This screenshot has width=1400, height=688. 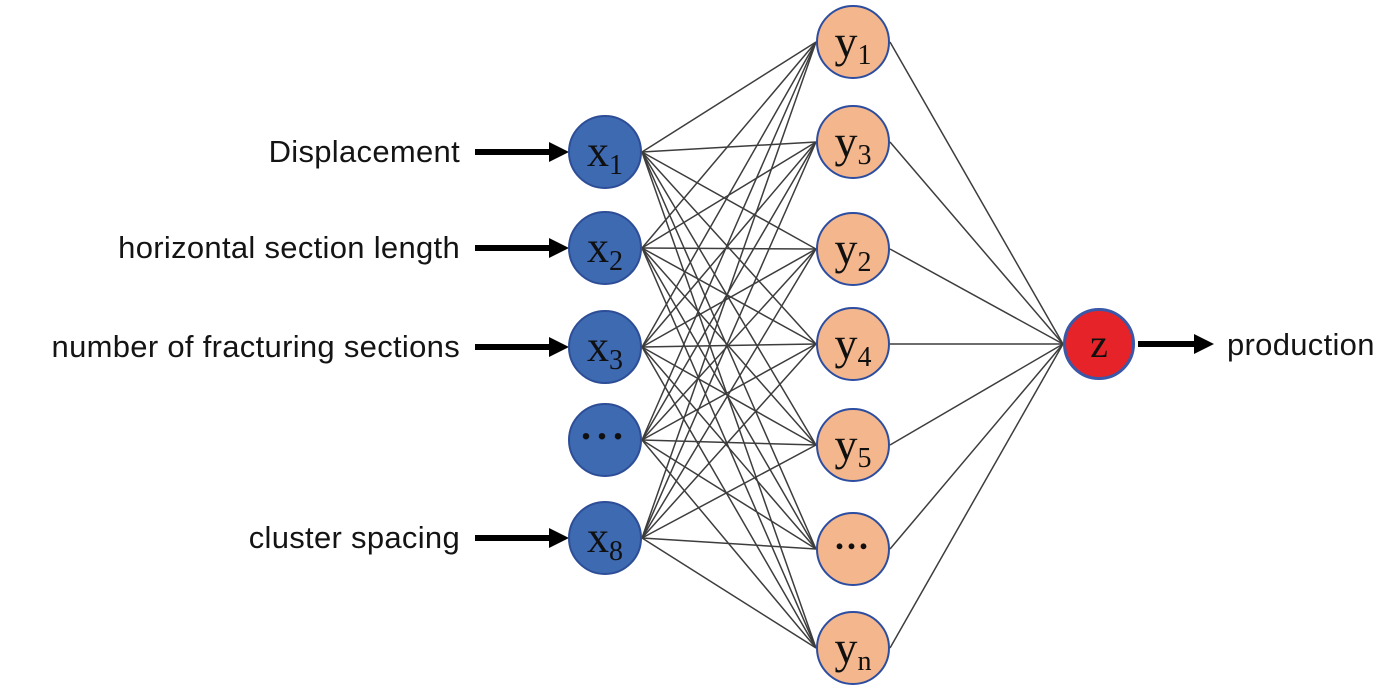 I want to click on arrow-z-to-production, so click(x=1166, y=344).